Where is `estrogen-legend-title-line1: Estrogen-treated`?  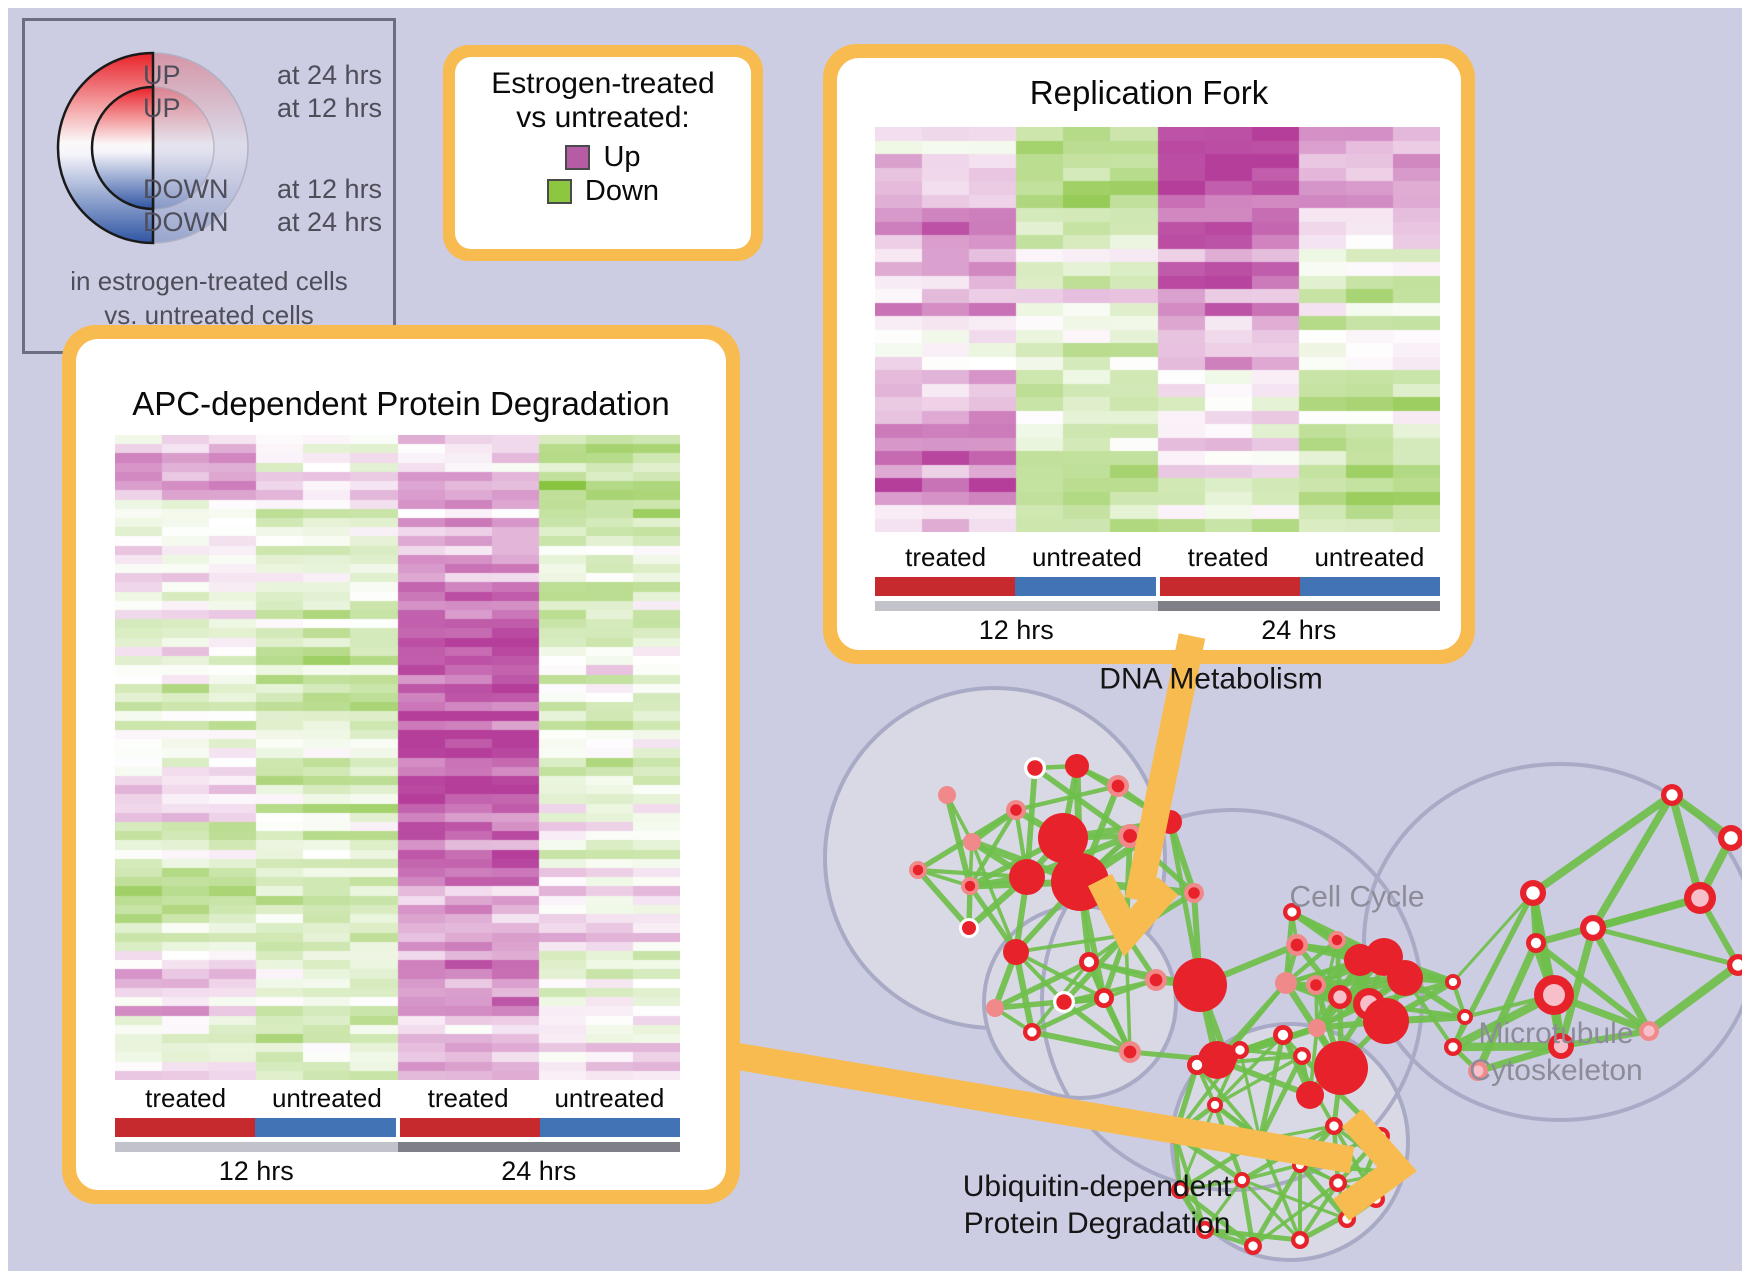
estrogen-legend-title-line1: Estrogen-treated is located at coordinates (603, 83).